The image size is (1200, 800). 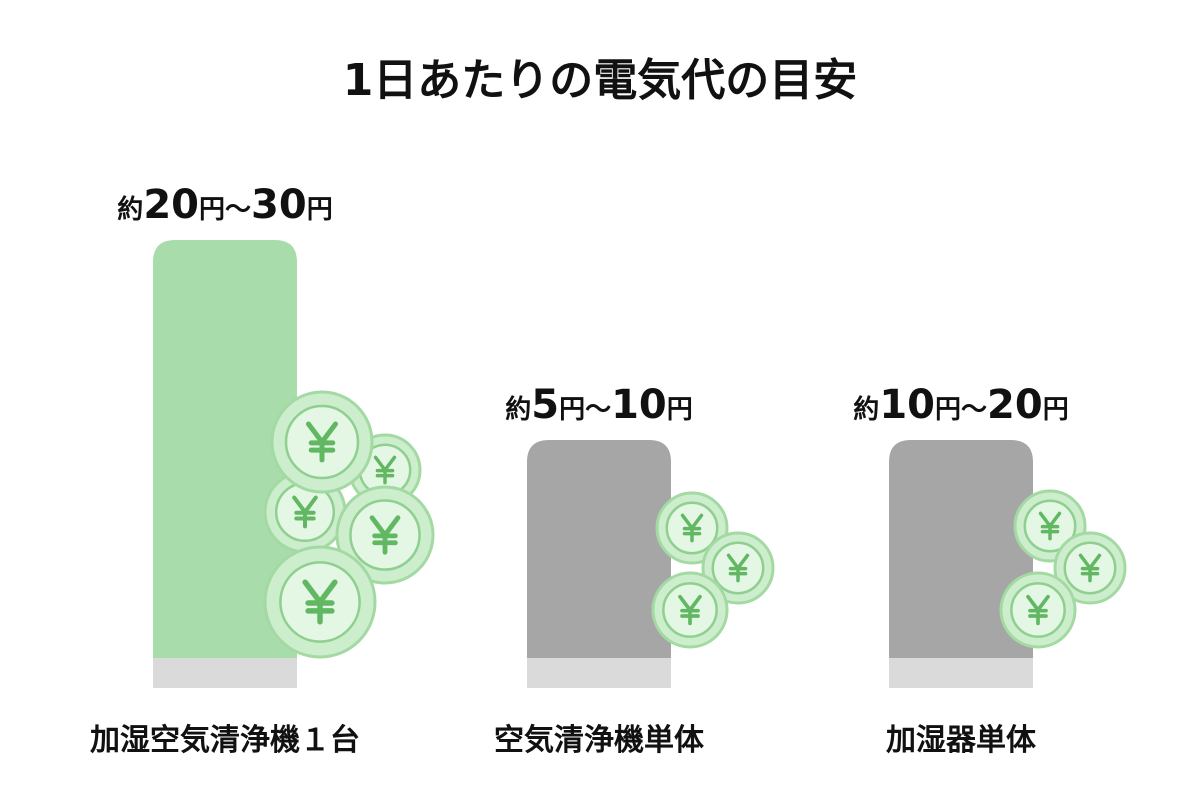 I want to click on price-part: 5, so click(x=545, y=405).